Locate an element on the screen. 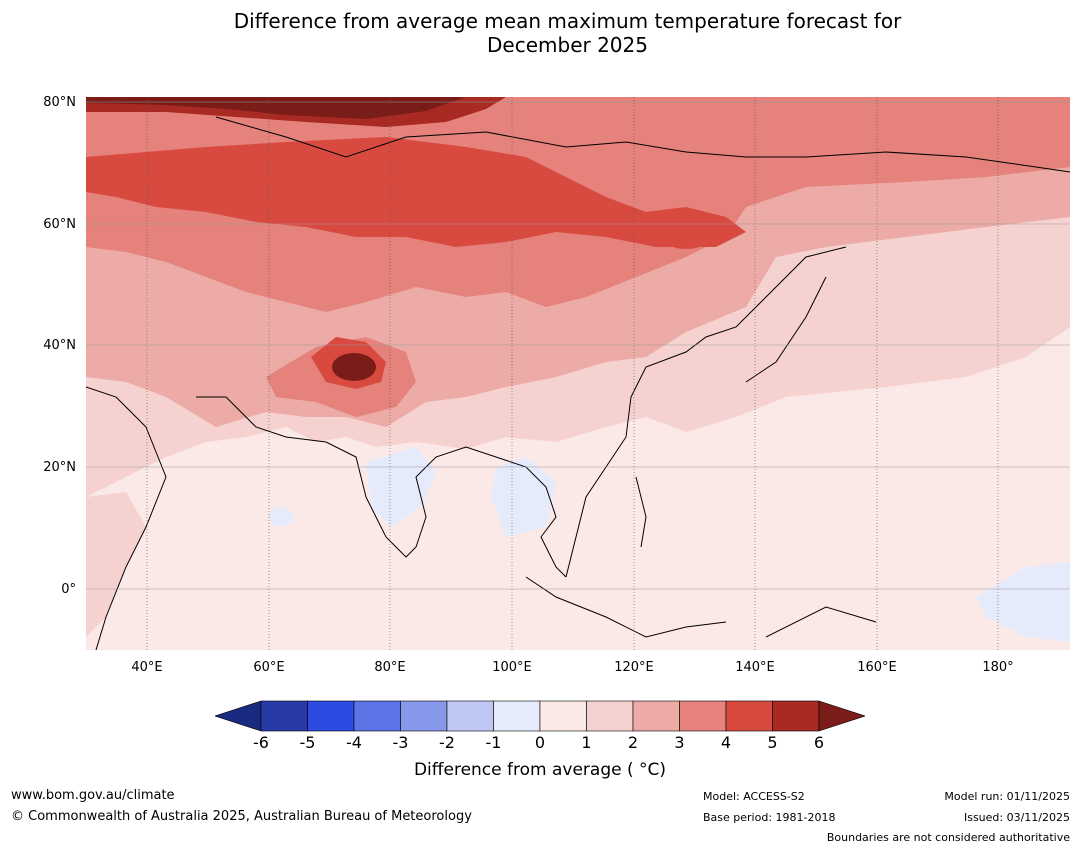 The height and width of the screenshot is (850, 1081). lon-label-40e: 40°E is located at coordinates (147, 667).